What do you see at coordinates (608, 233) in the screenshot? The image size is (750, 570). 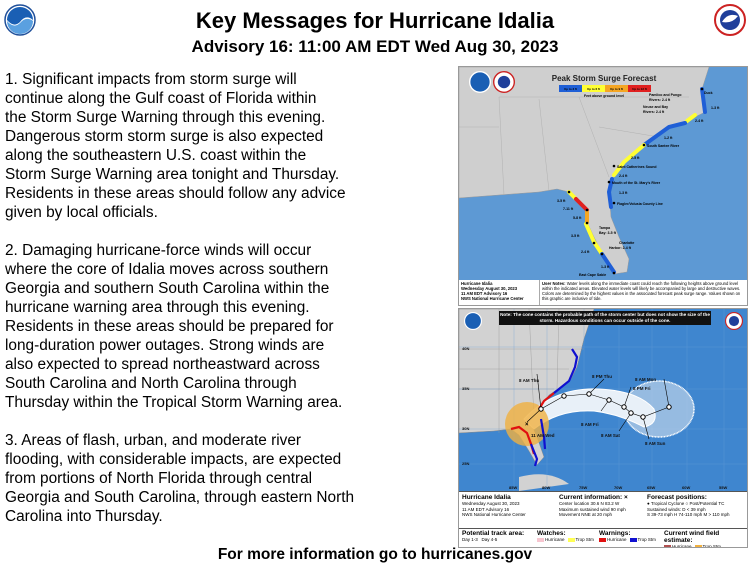 I see `map-label: Bay: 3-5 ft` at bounding box center [608, 233].